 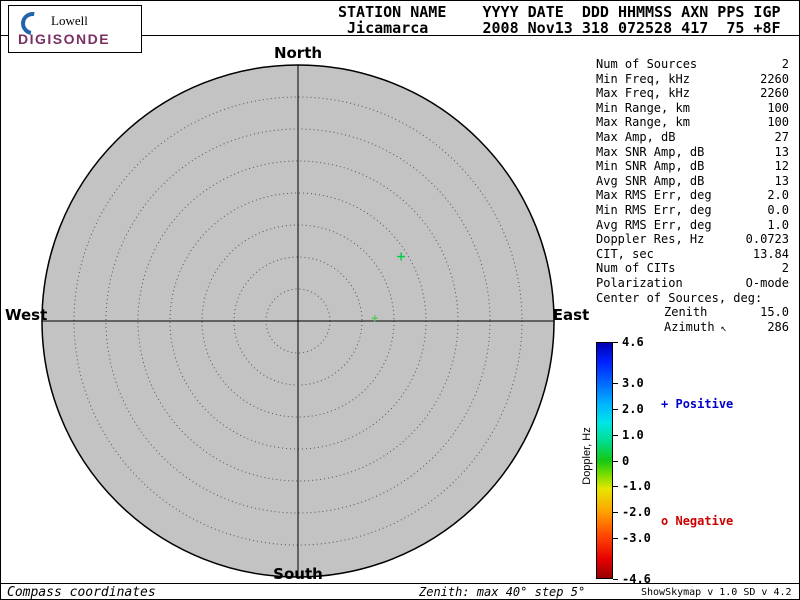 What do you see at coordinates (633, 434) in the screenshot?
I see `colorbar-tick-label: 1.0` at bounding box center [633, 434].